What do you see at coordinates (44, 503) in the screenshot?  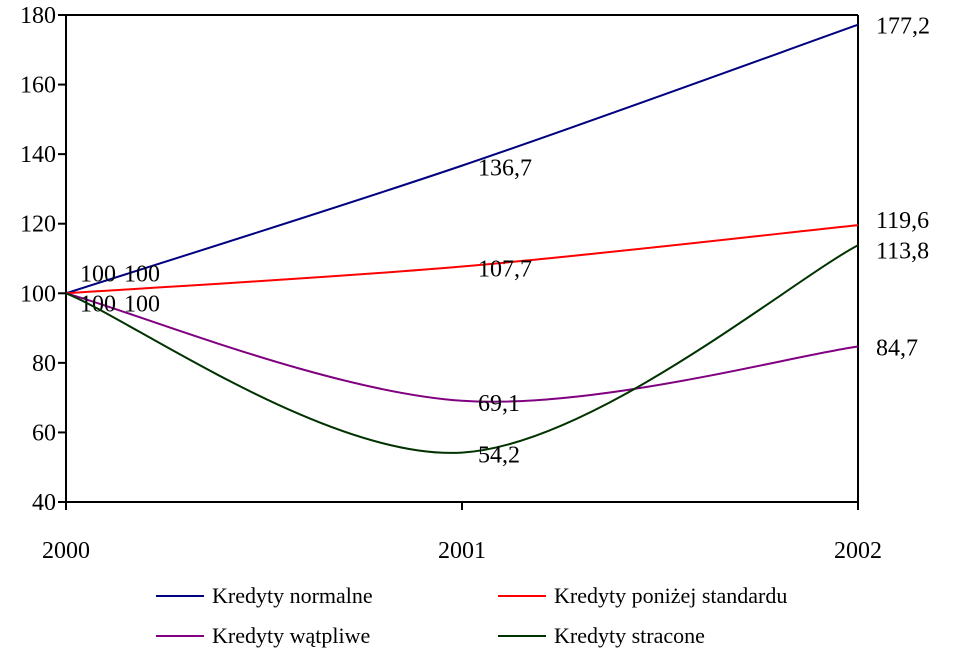 I see `y-tick-label: 40` at bounding box center [44, 503].